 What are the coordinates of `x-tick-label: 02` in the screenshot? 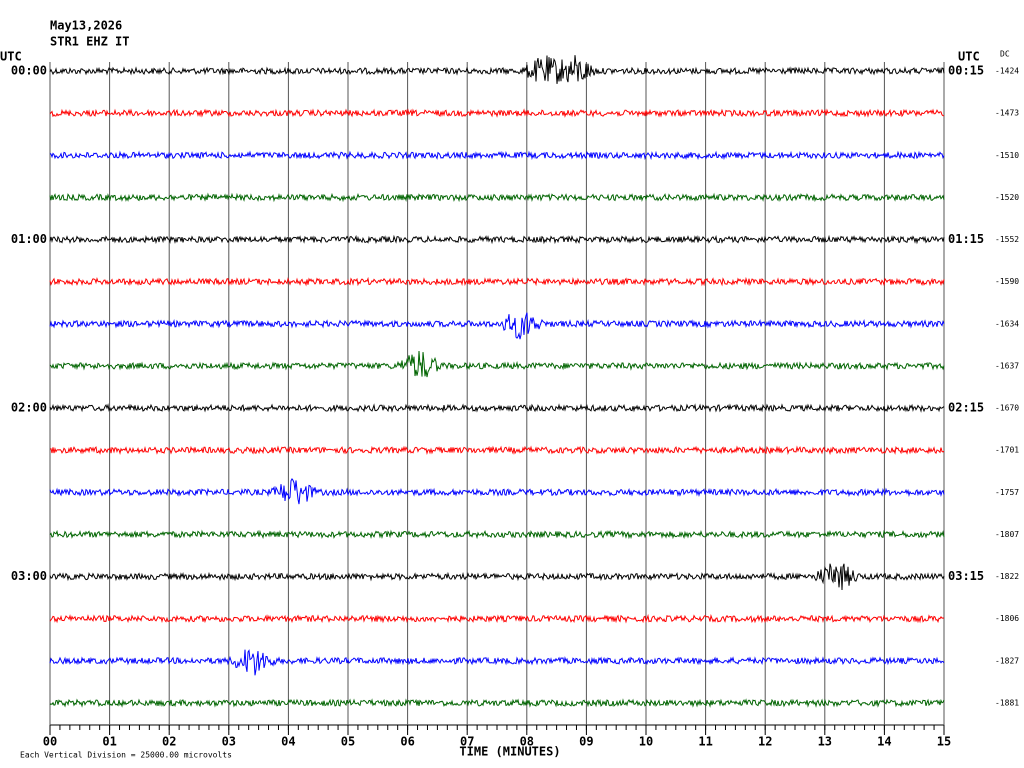 It's located at (169, 742).